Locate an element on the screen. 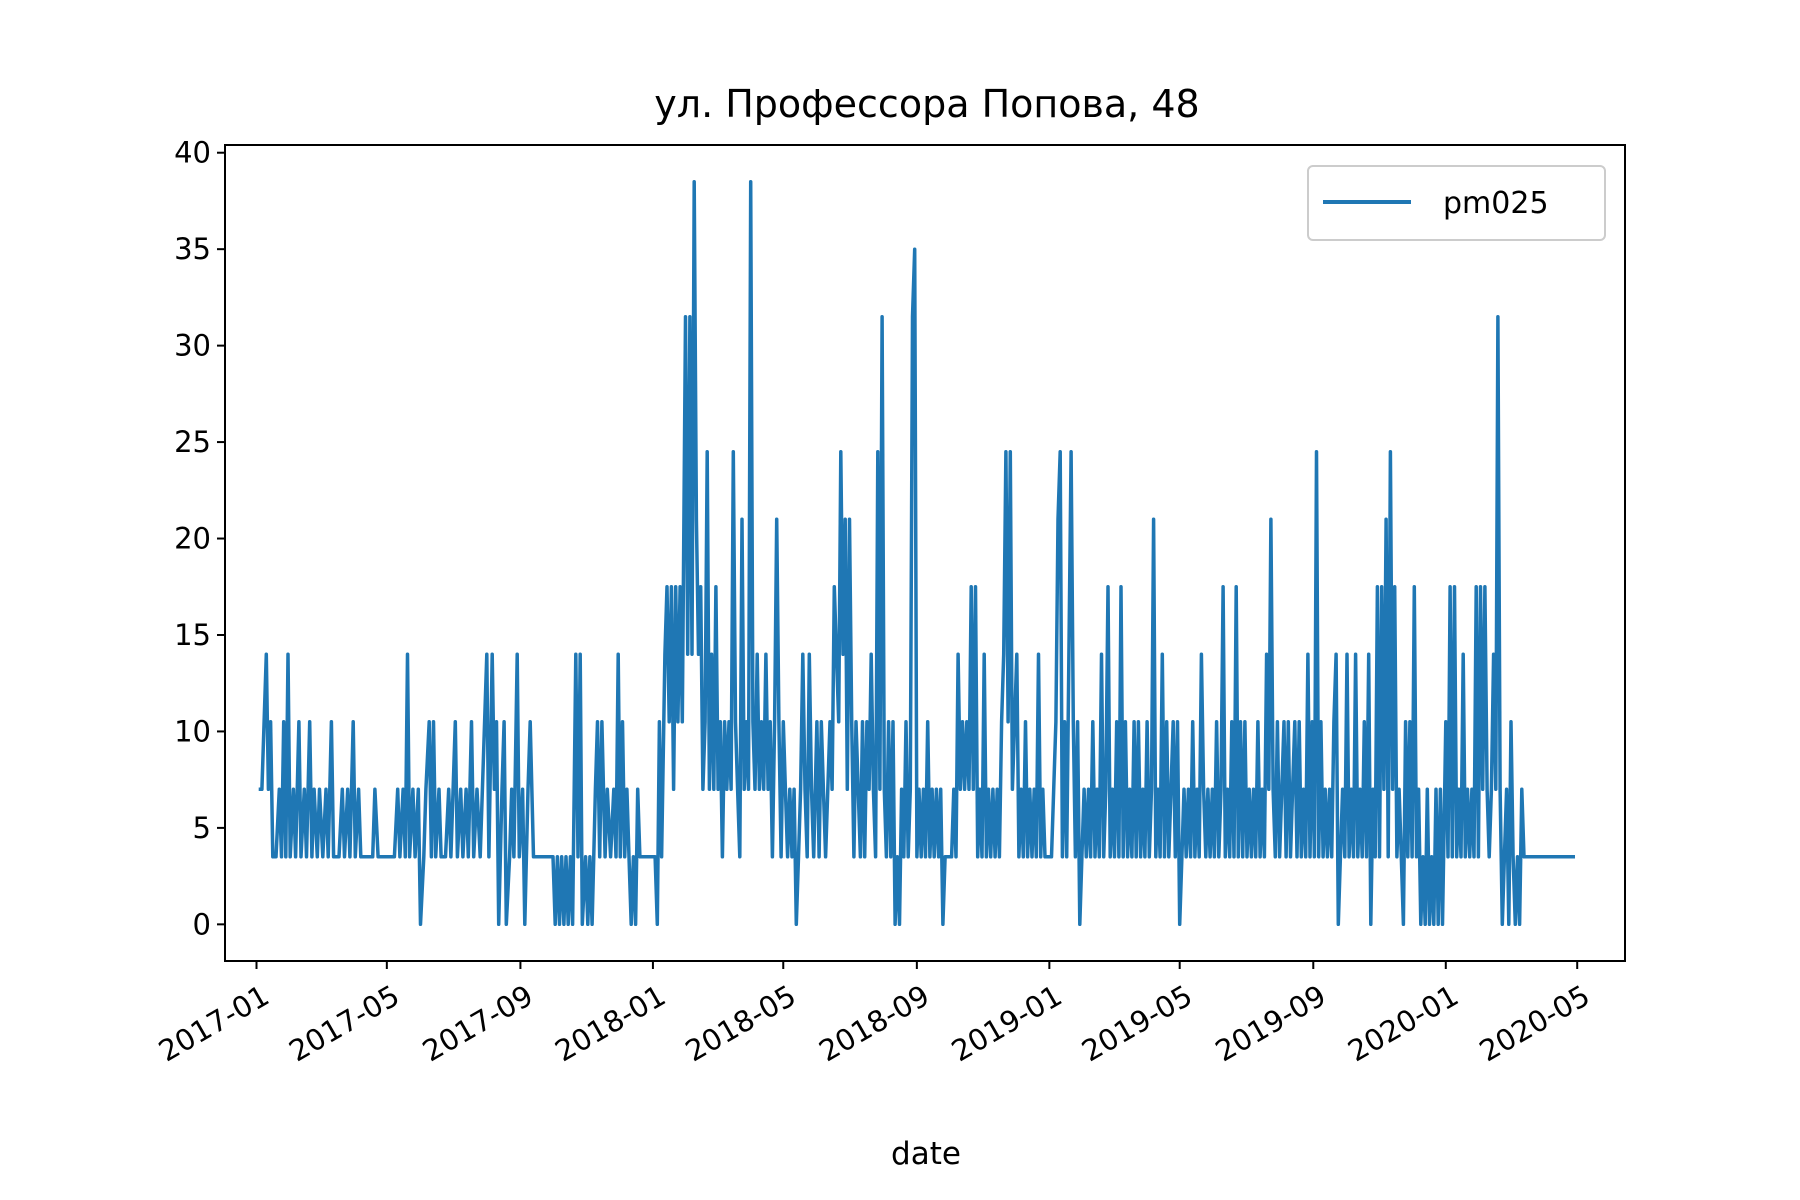  y-tick-label: 35 is located at coordinates (192, 249).